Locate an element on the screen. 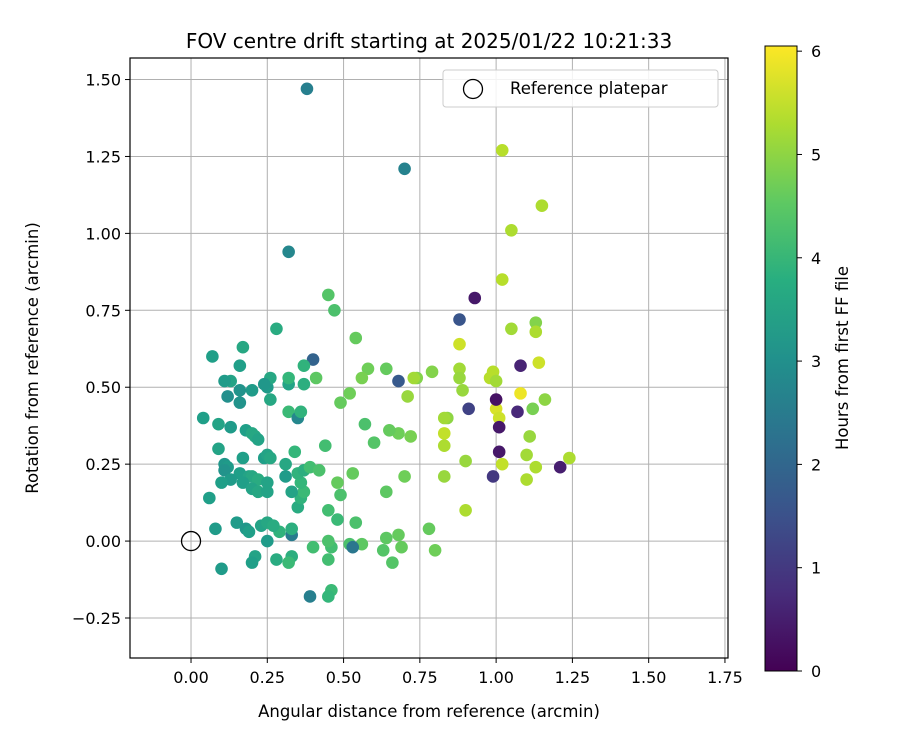 This screenshot has width=900, height=750. colorbar-tick-label: 2 is located at coordinates (816, 464).